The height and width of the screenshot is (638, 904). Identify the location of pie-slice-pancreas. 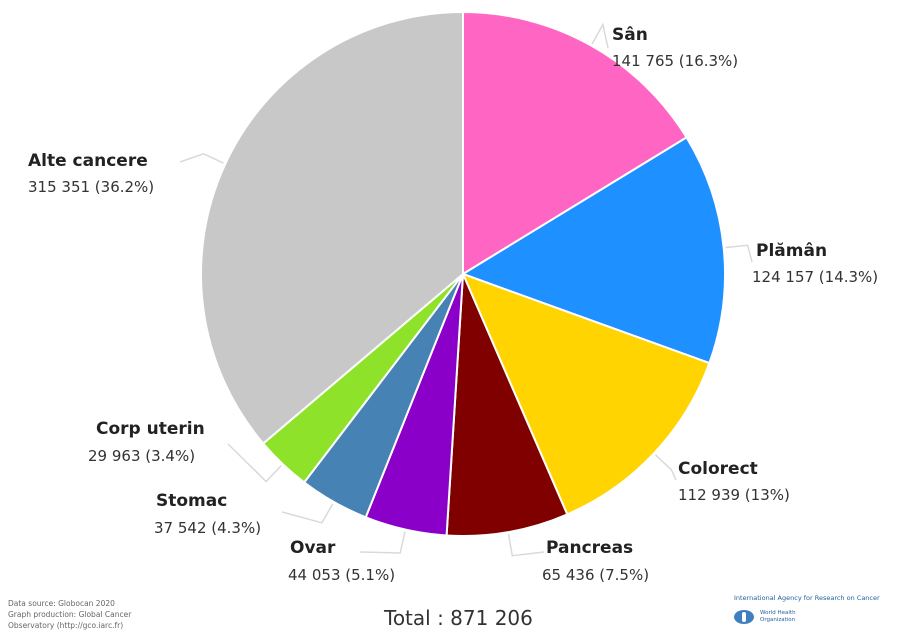
(507, 405).